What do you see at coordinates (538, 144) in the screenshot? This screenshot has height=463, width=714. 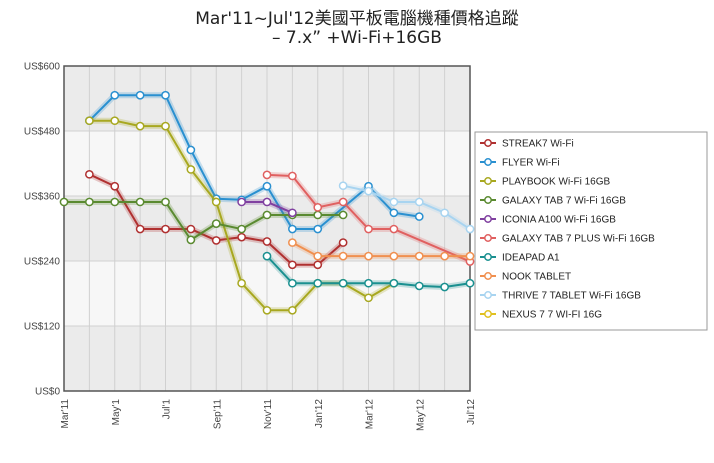 I see `legend-label: STREAK7 Wi-Fi` at bounding box center [538, 144].